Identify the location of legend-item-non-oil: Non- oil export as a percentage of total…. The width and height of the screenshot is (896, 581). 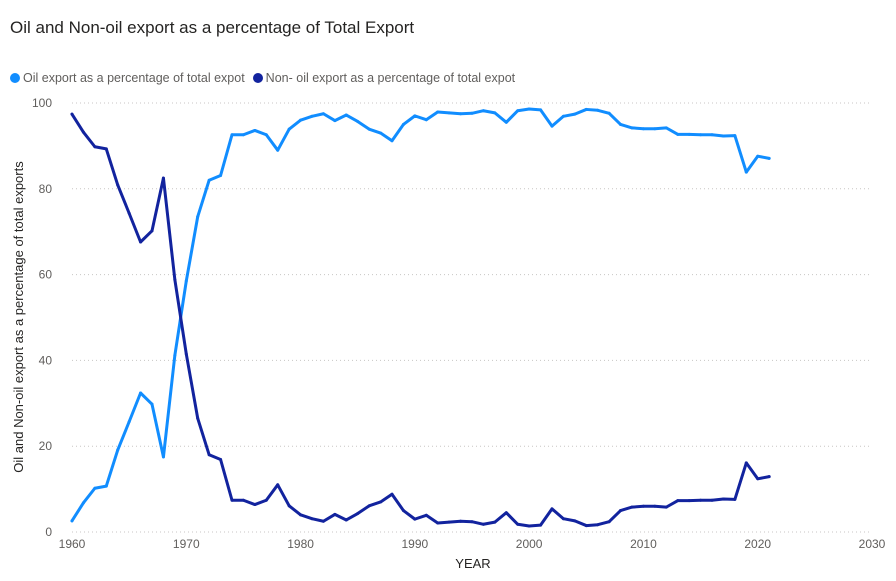
(383, 78).